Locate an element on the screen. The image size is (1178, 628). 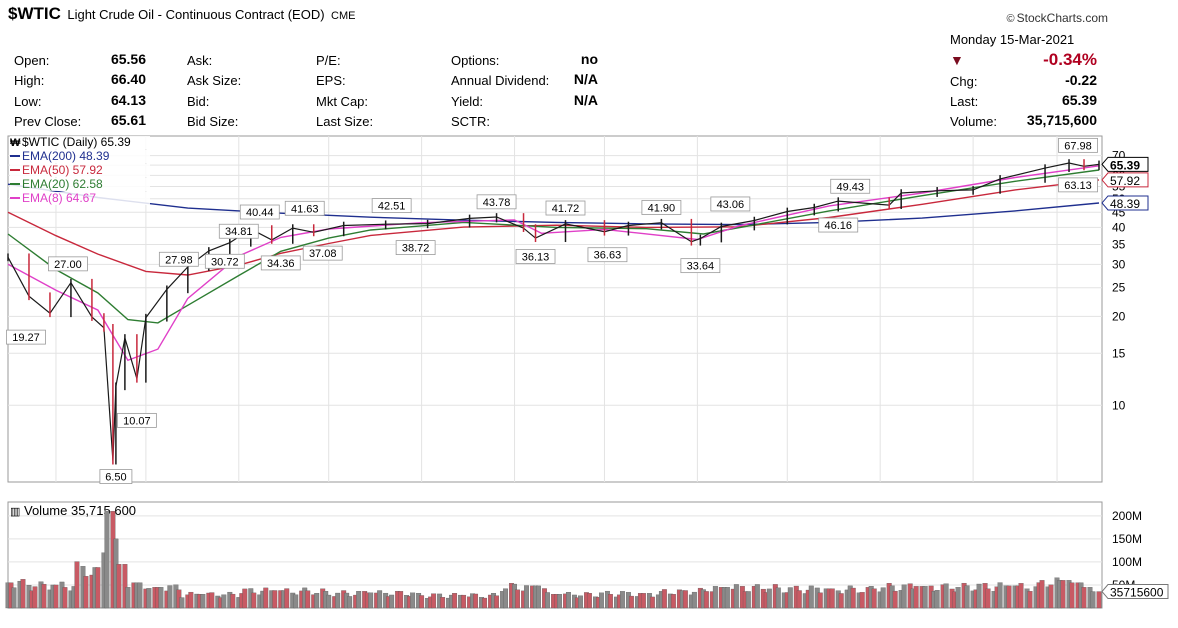
price-annotation: 43.06 is located at coordinates (731, 205).